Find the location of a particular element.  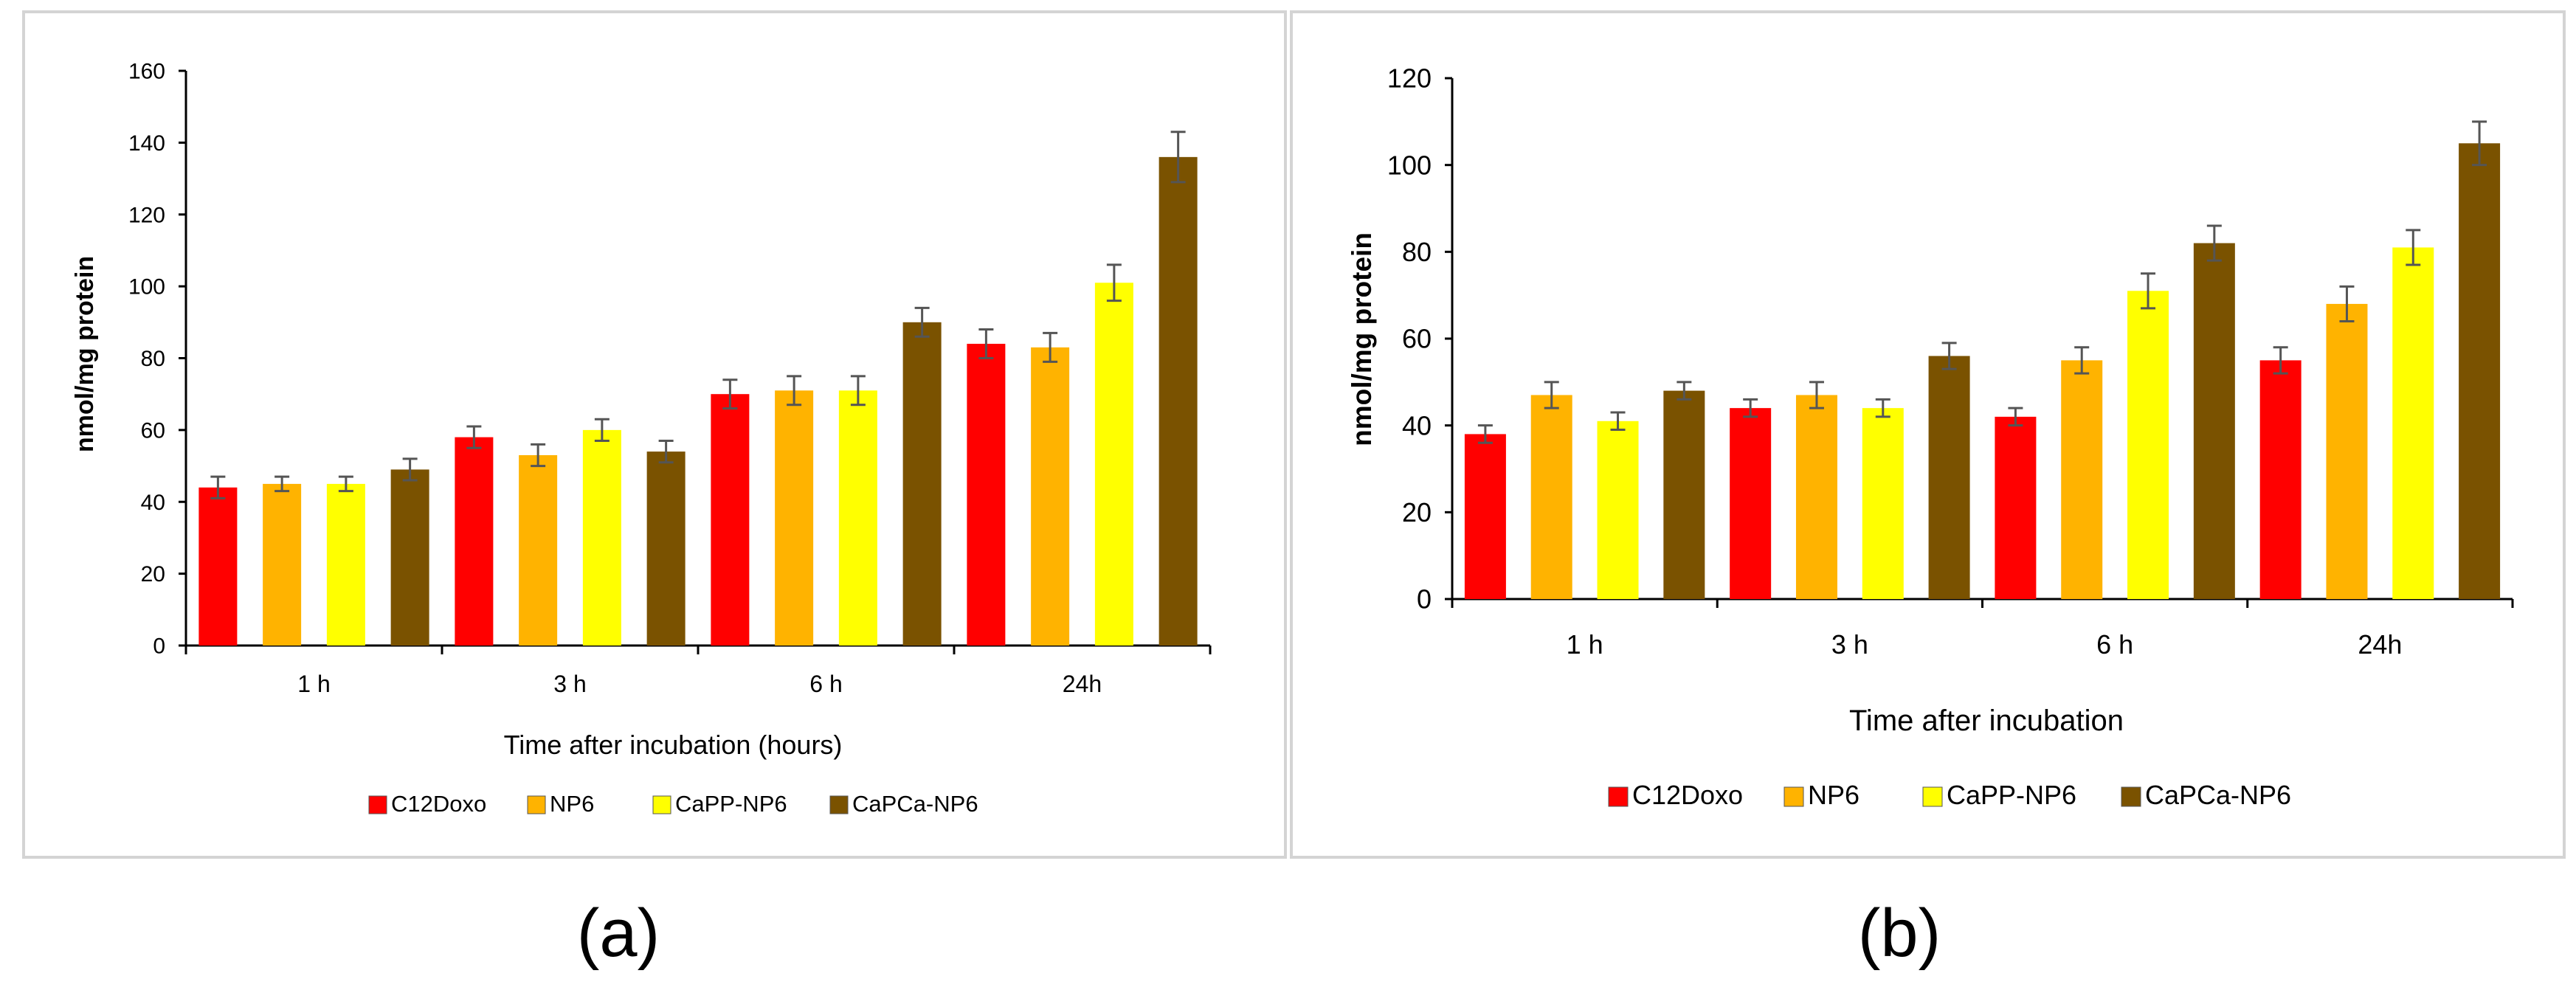

legend-b: C12Doxo NP6 CaPP-NP6 CaPCa-NP6 is located at coordinates (1949, 795).